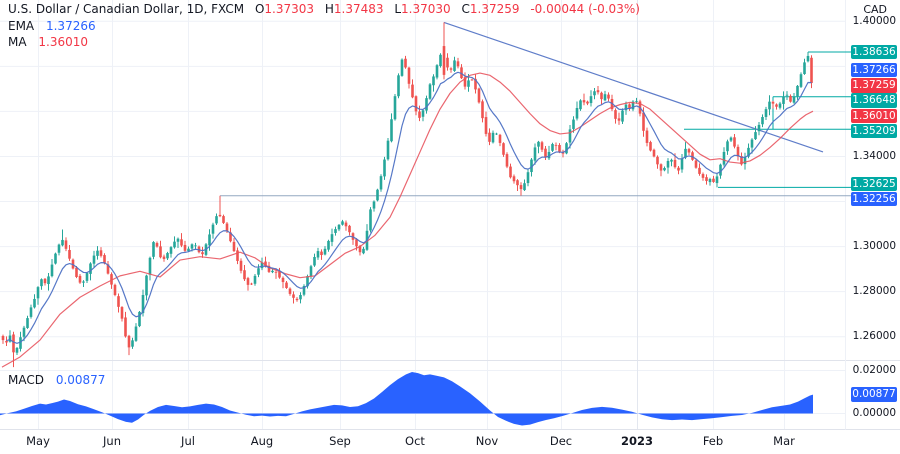 Image resolution: width=900 pixels, height=454 pixels. What do you see at coordinates (874, 394) in the screenshot?
I see `price-badge: 0.00877` at bounding box center [874, 394].